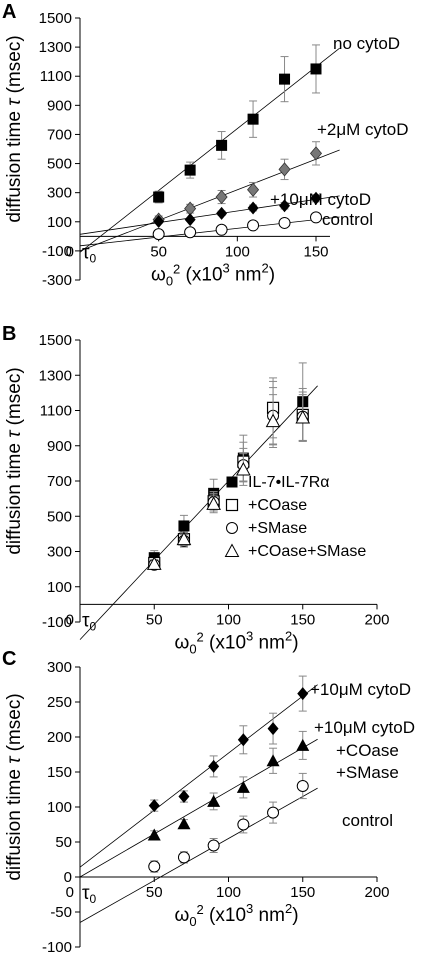 The width and height of the screenshot is (425, 963). What do you see at coordinates (295, 915) in the screenshot?
I see `x-title-close: )` at bounding box center [295, 915].